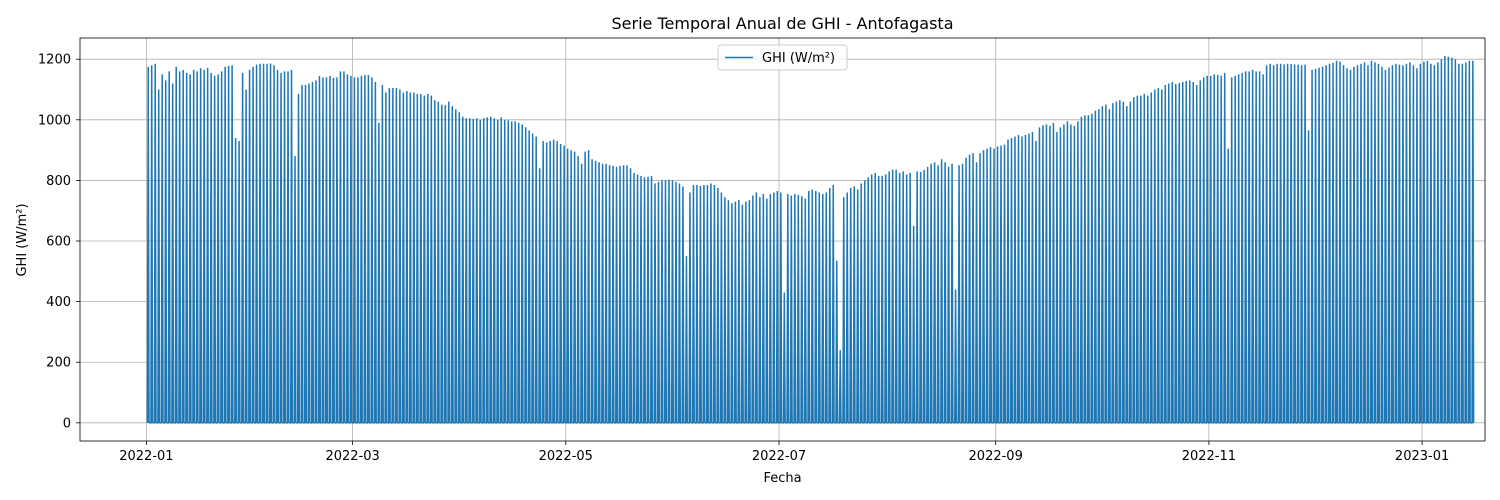 The image size is (1500, 500). I want to click on y-tick-label: 800, so click(58, 181).